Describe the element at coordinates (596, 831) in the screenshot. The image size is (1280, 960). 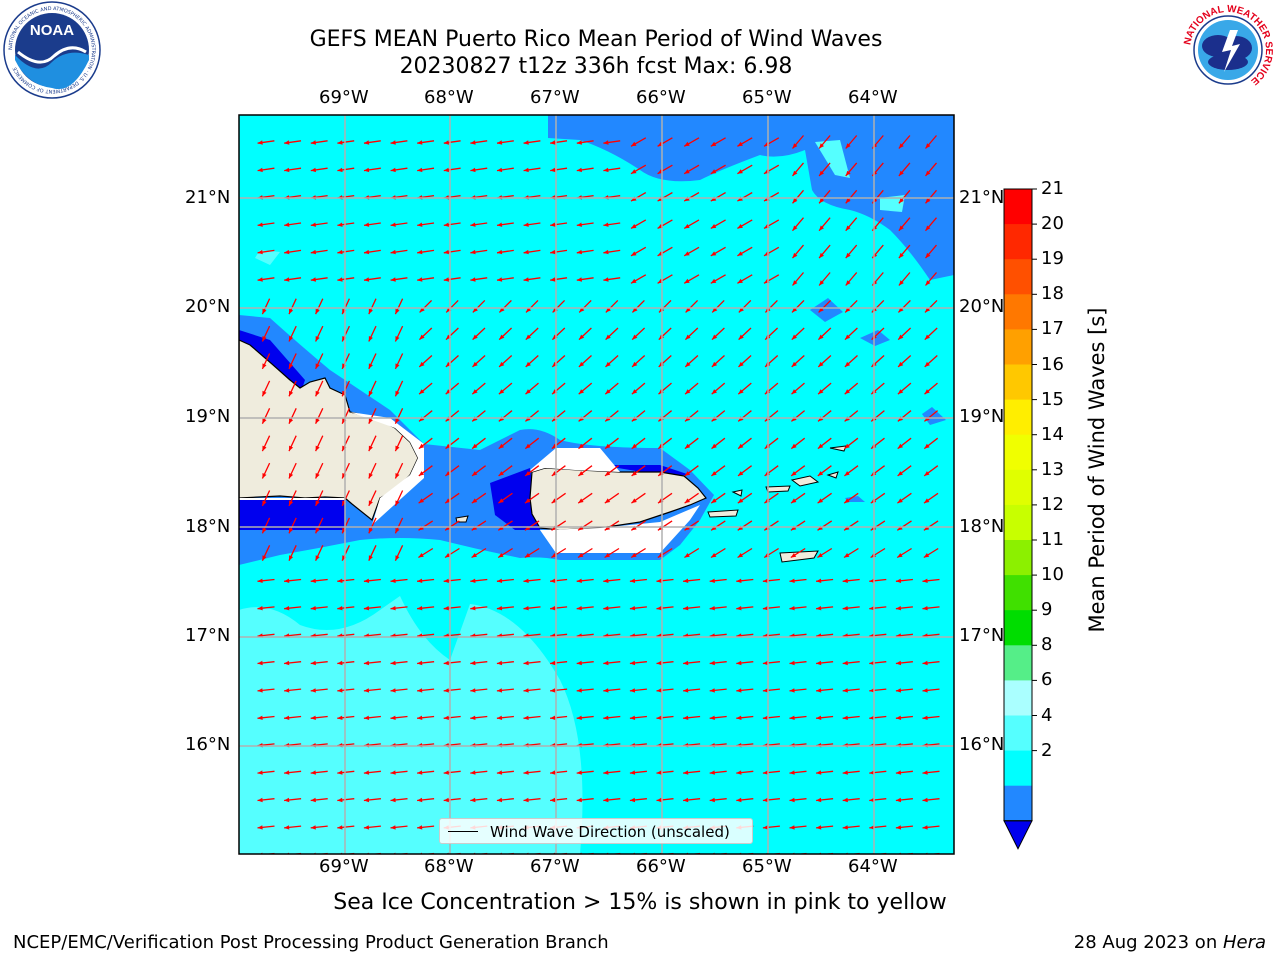
I see `map-legend: Wind Wave Direction (unscaled)` at that location.